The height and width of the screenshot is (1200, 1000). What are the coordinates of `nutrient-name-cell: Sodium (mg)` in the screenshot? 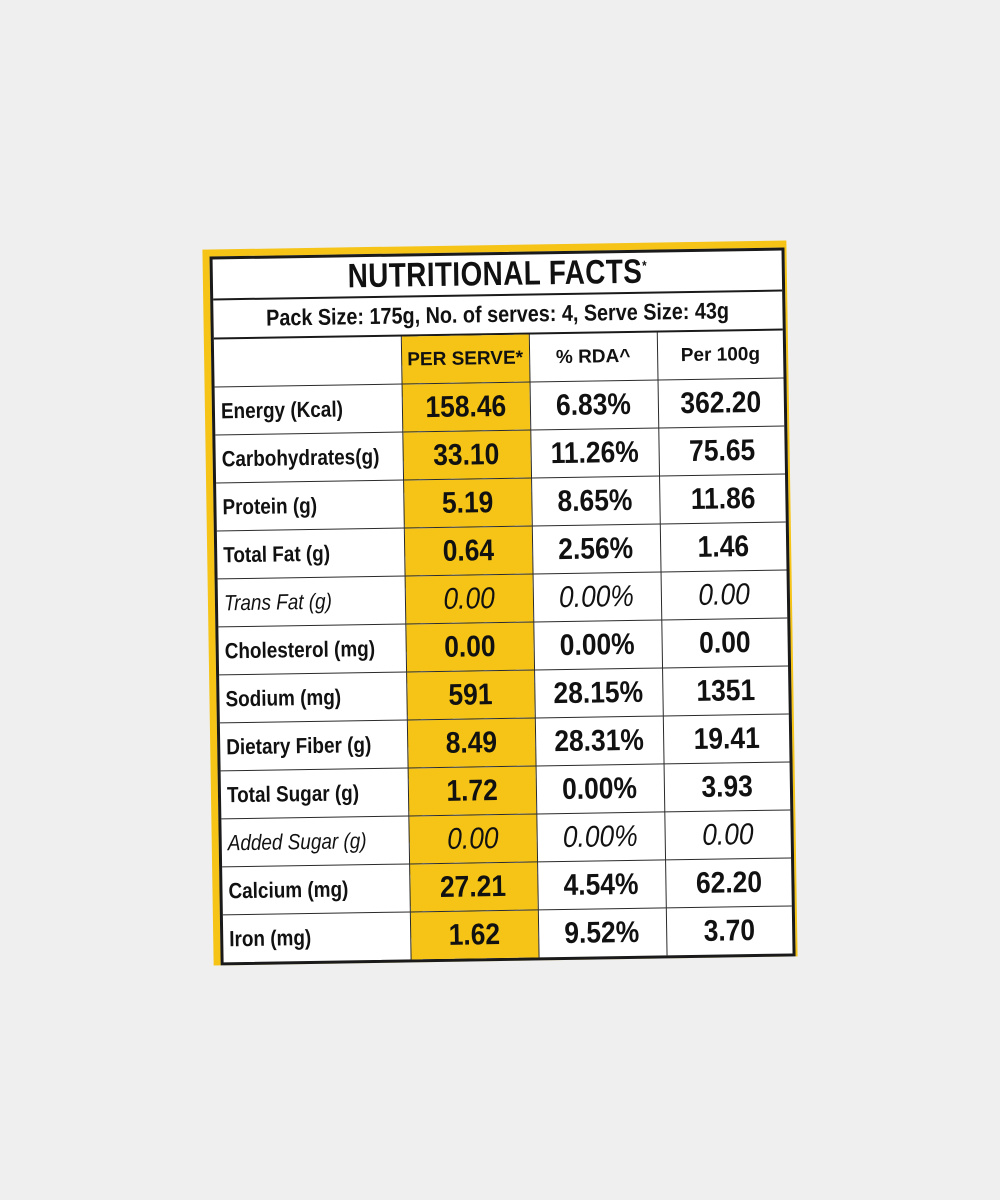 It's located at (313, 697).